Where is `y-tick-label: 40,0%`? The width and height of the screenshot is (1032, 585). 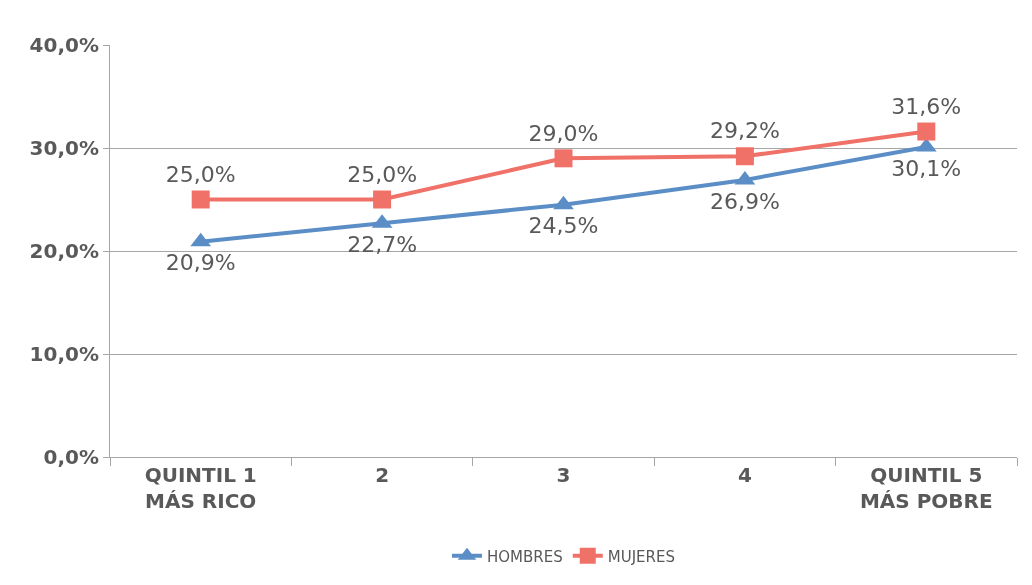
y-tick-label: 40,0% is located at coordinates (64, 45).